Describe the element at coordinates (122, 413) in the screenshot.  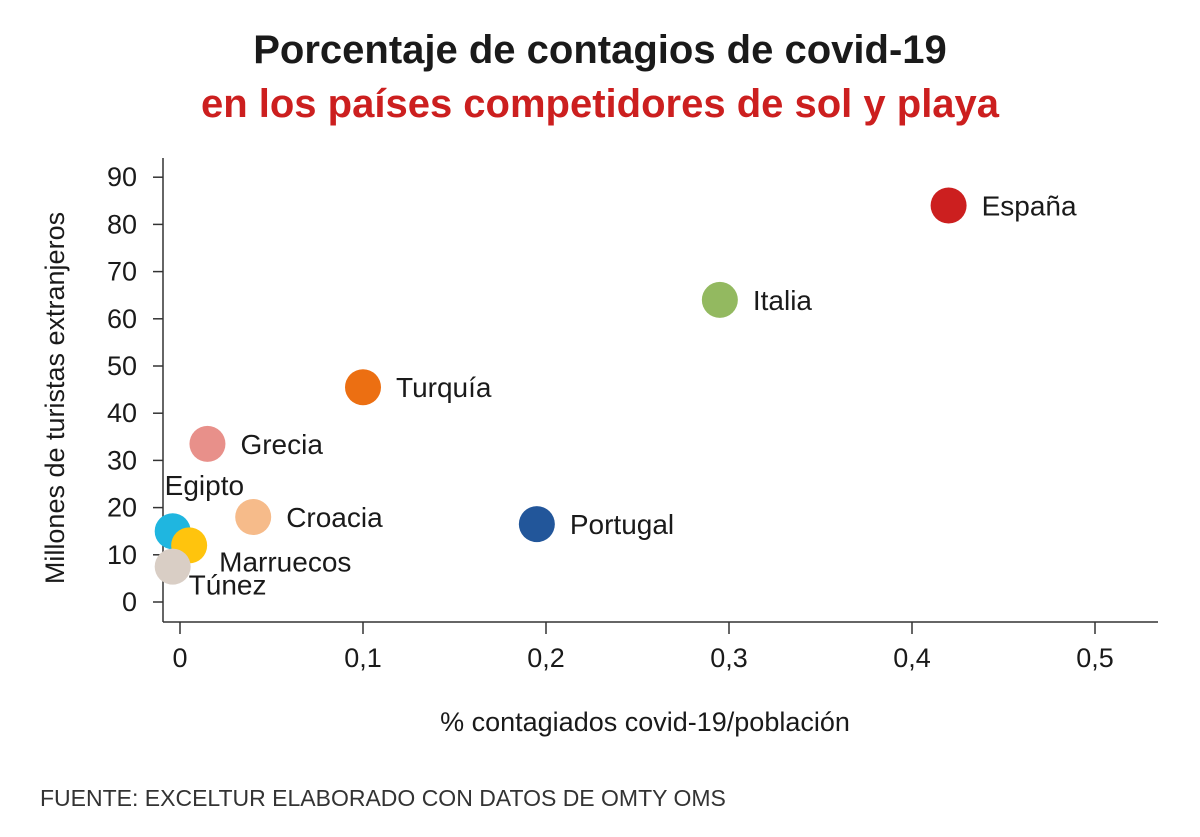
I see `y-tick-label: 40` at that location.